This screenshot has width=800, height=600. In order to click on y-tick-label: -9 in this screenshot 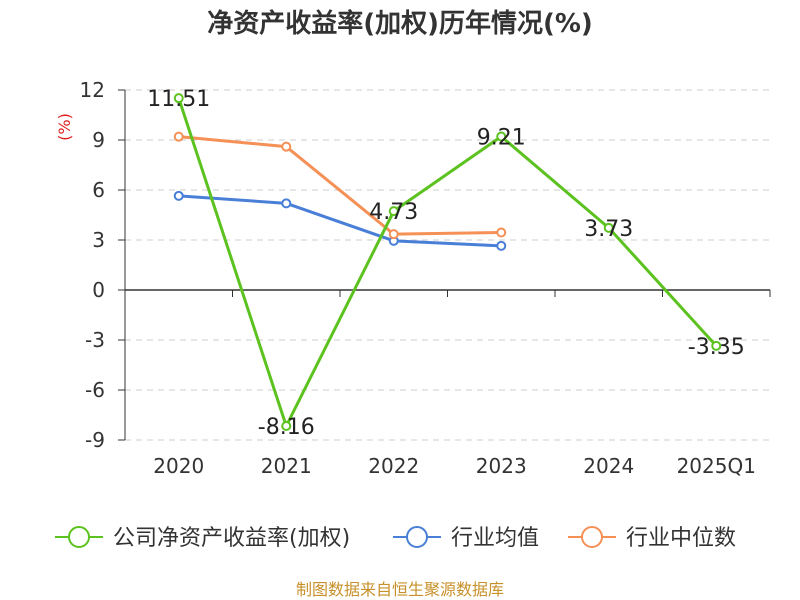, I will do `click(95, 440)`.